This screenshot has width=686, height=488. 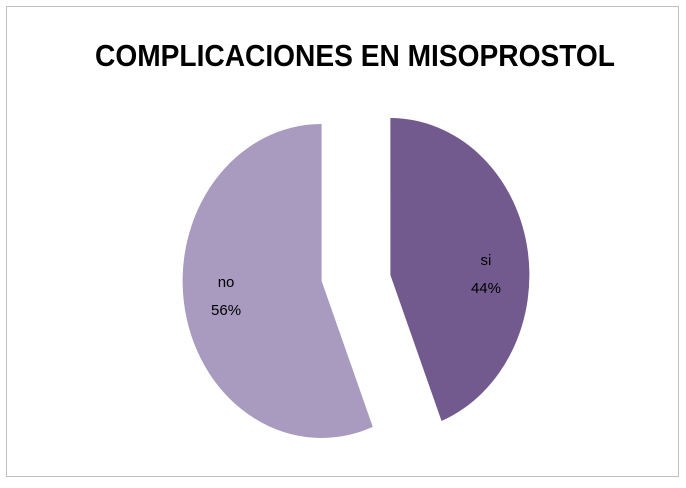 What do you see at coordinates (486, 260) in the screenshot?
I see `slice-category-label: si` at bounding box center [486, 260].